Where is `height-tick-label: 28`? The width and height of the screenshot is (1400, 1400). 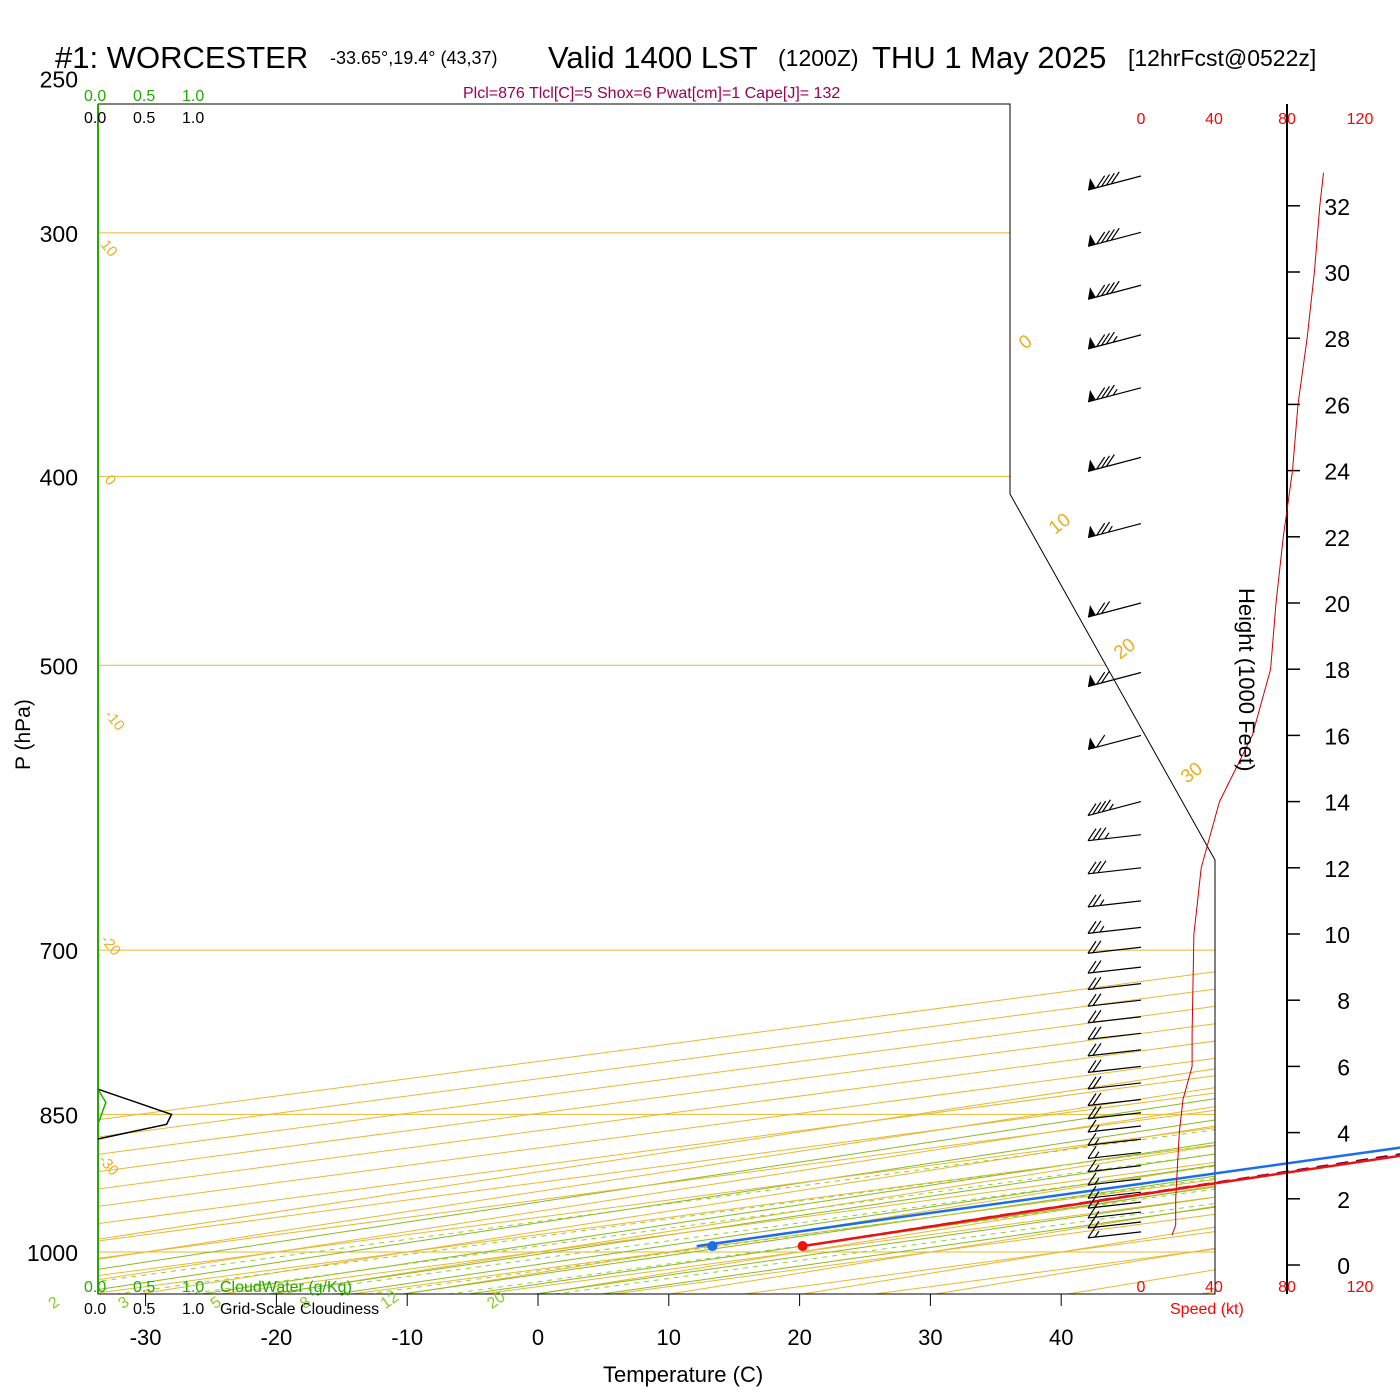 height-tick-label: 28 is located at coordinates (1337, 339).